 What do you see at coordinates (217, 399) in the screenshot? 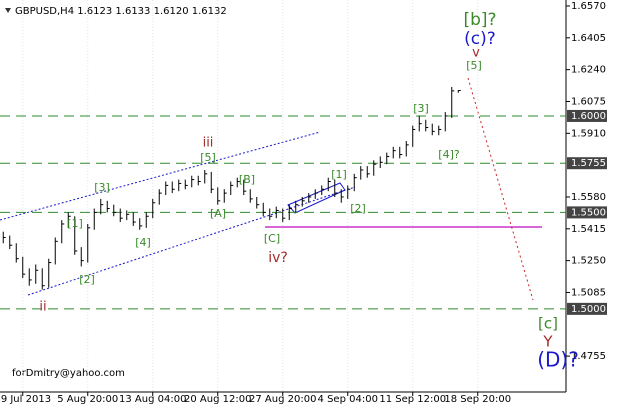
I see `x-tick-label: 20 Aug 12:00` at bounding box center [217, 399].